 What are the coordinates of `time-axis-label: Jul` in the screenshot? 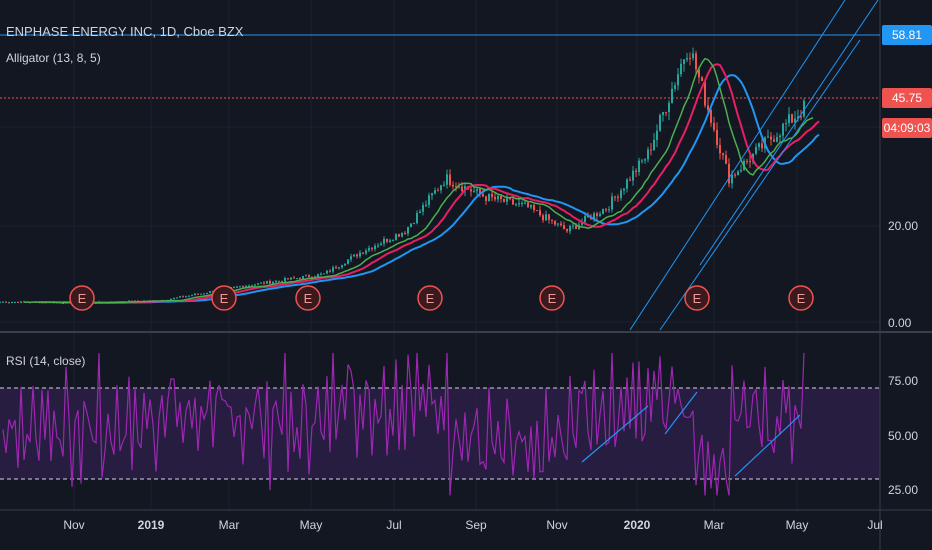 It's located at (394, 525).